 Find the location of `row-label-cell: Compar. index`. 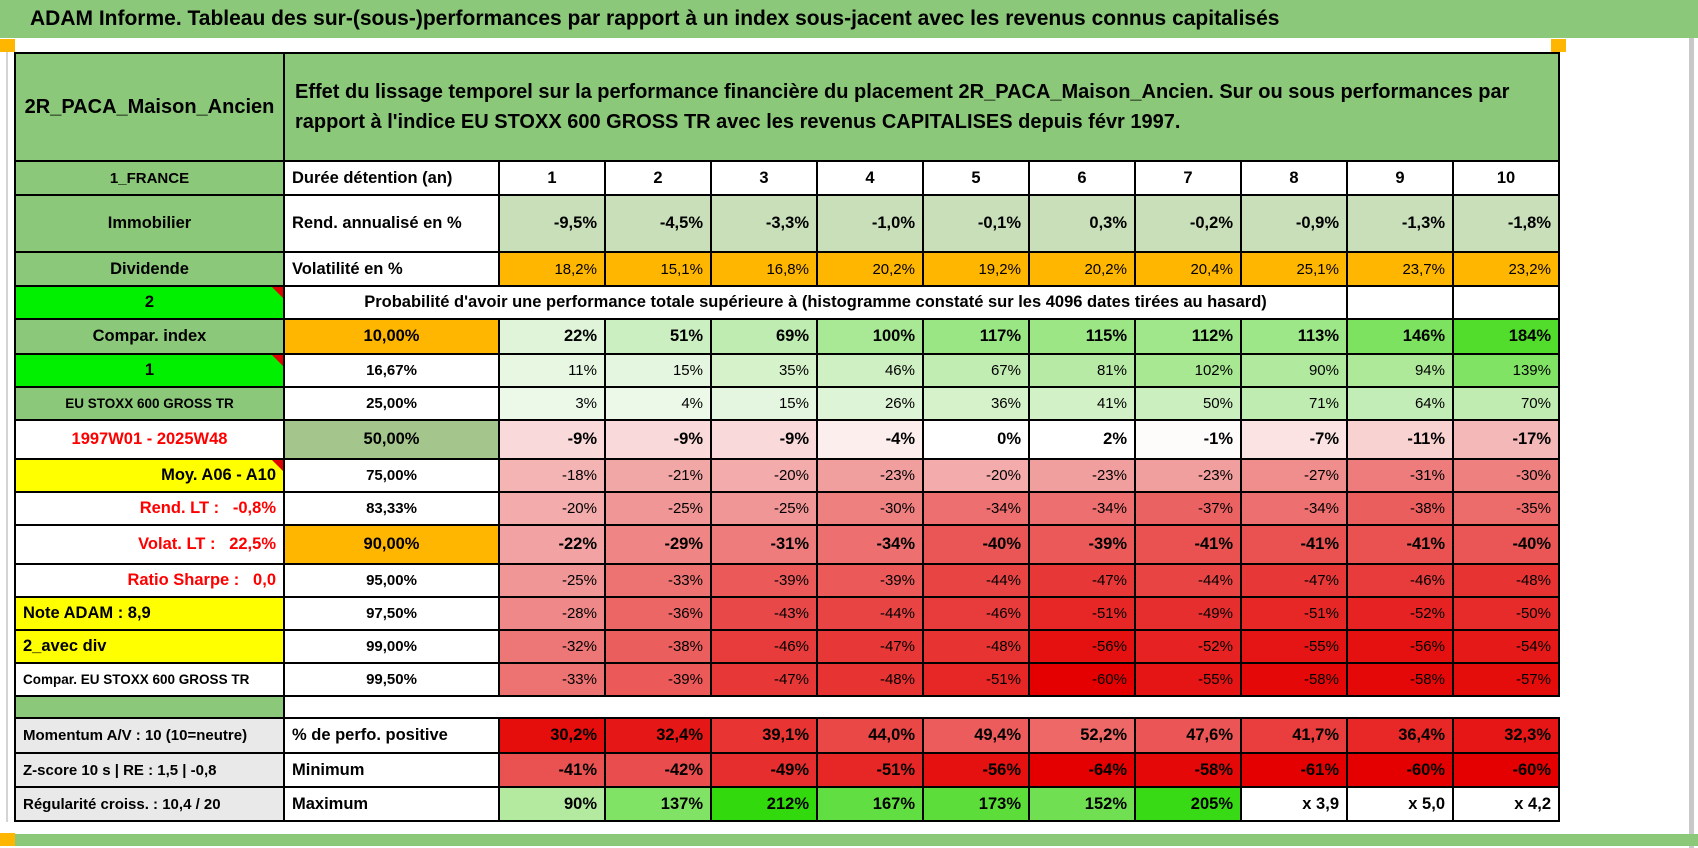

row-label-cell: Compar. index is located at coordinates (150, 337).